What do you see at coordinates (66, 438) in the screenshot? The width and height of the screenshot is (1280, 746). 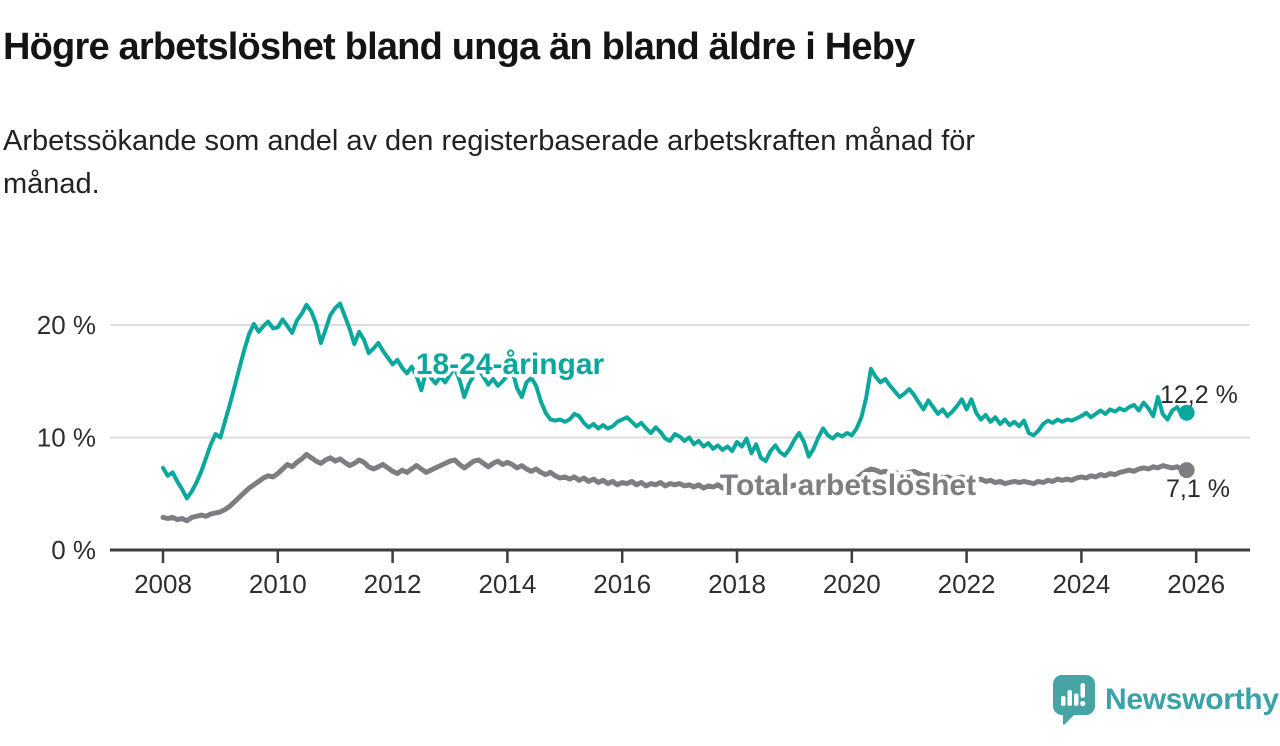 I see `y-axis-tick-label: 10 %` at bounding box center [66, 438].